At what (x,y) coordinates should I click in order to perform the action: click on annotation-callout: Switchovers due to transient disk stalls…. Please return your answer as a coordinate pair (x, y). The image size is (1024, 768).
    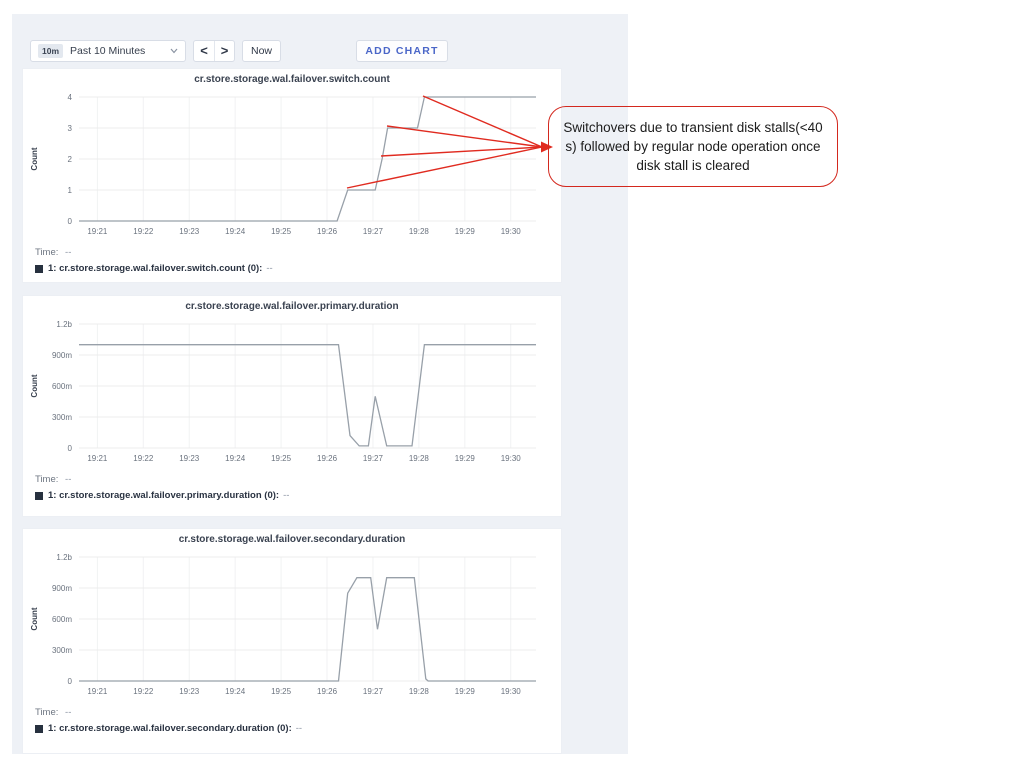
    Looking at the image, I should click on (693, 147).